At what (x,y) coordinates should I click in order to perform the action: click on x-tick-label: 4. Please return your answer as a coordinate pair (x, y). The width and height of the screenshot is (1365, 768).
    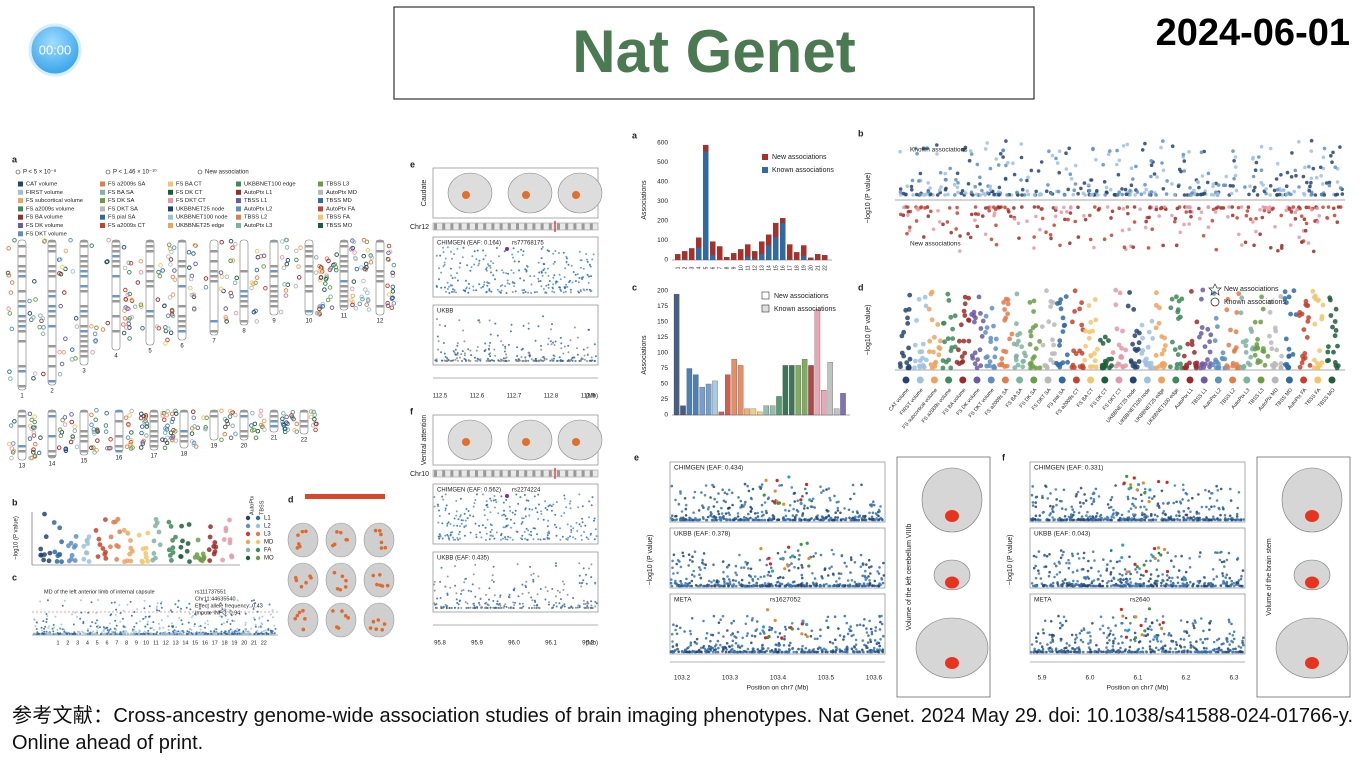
    Looking at the image, I should click on (699, 267).